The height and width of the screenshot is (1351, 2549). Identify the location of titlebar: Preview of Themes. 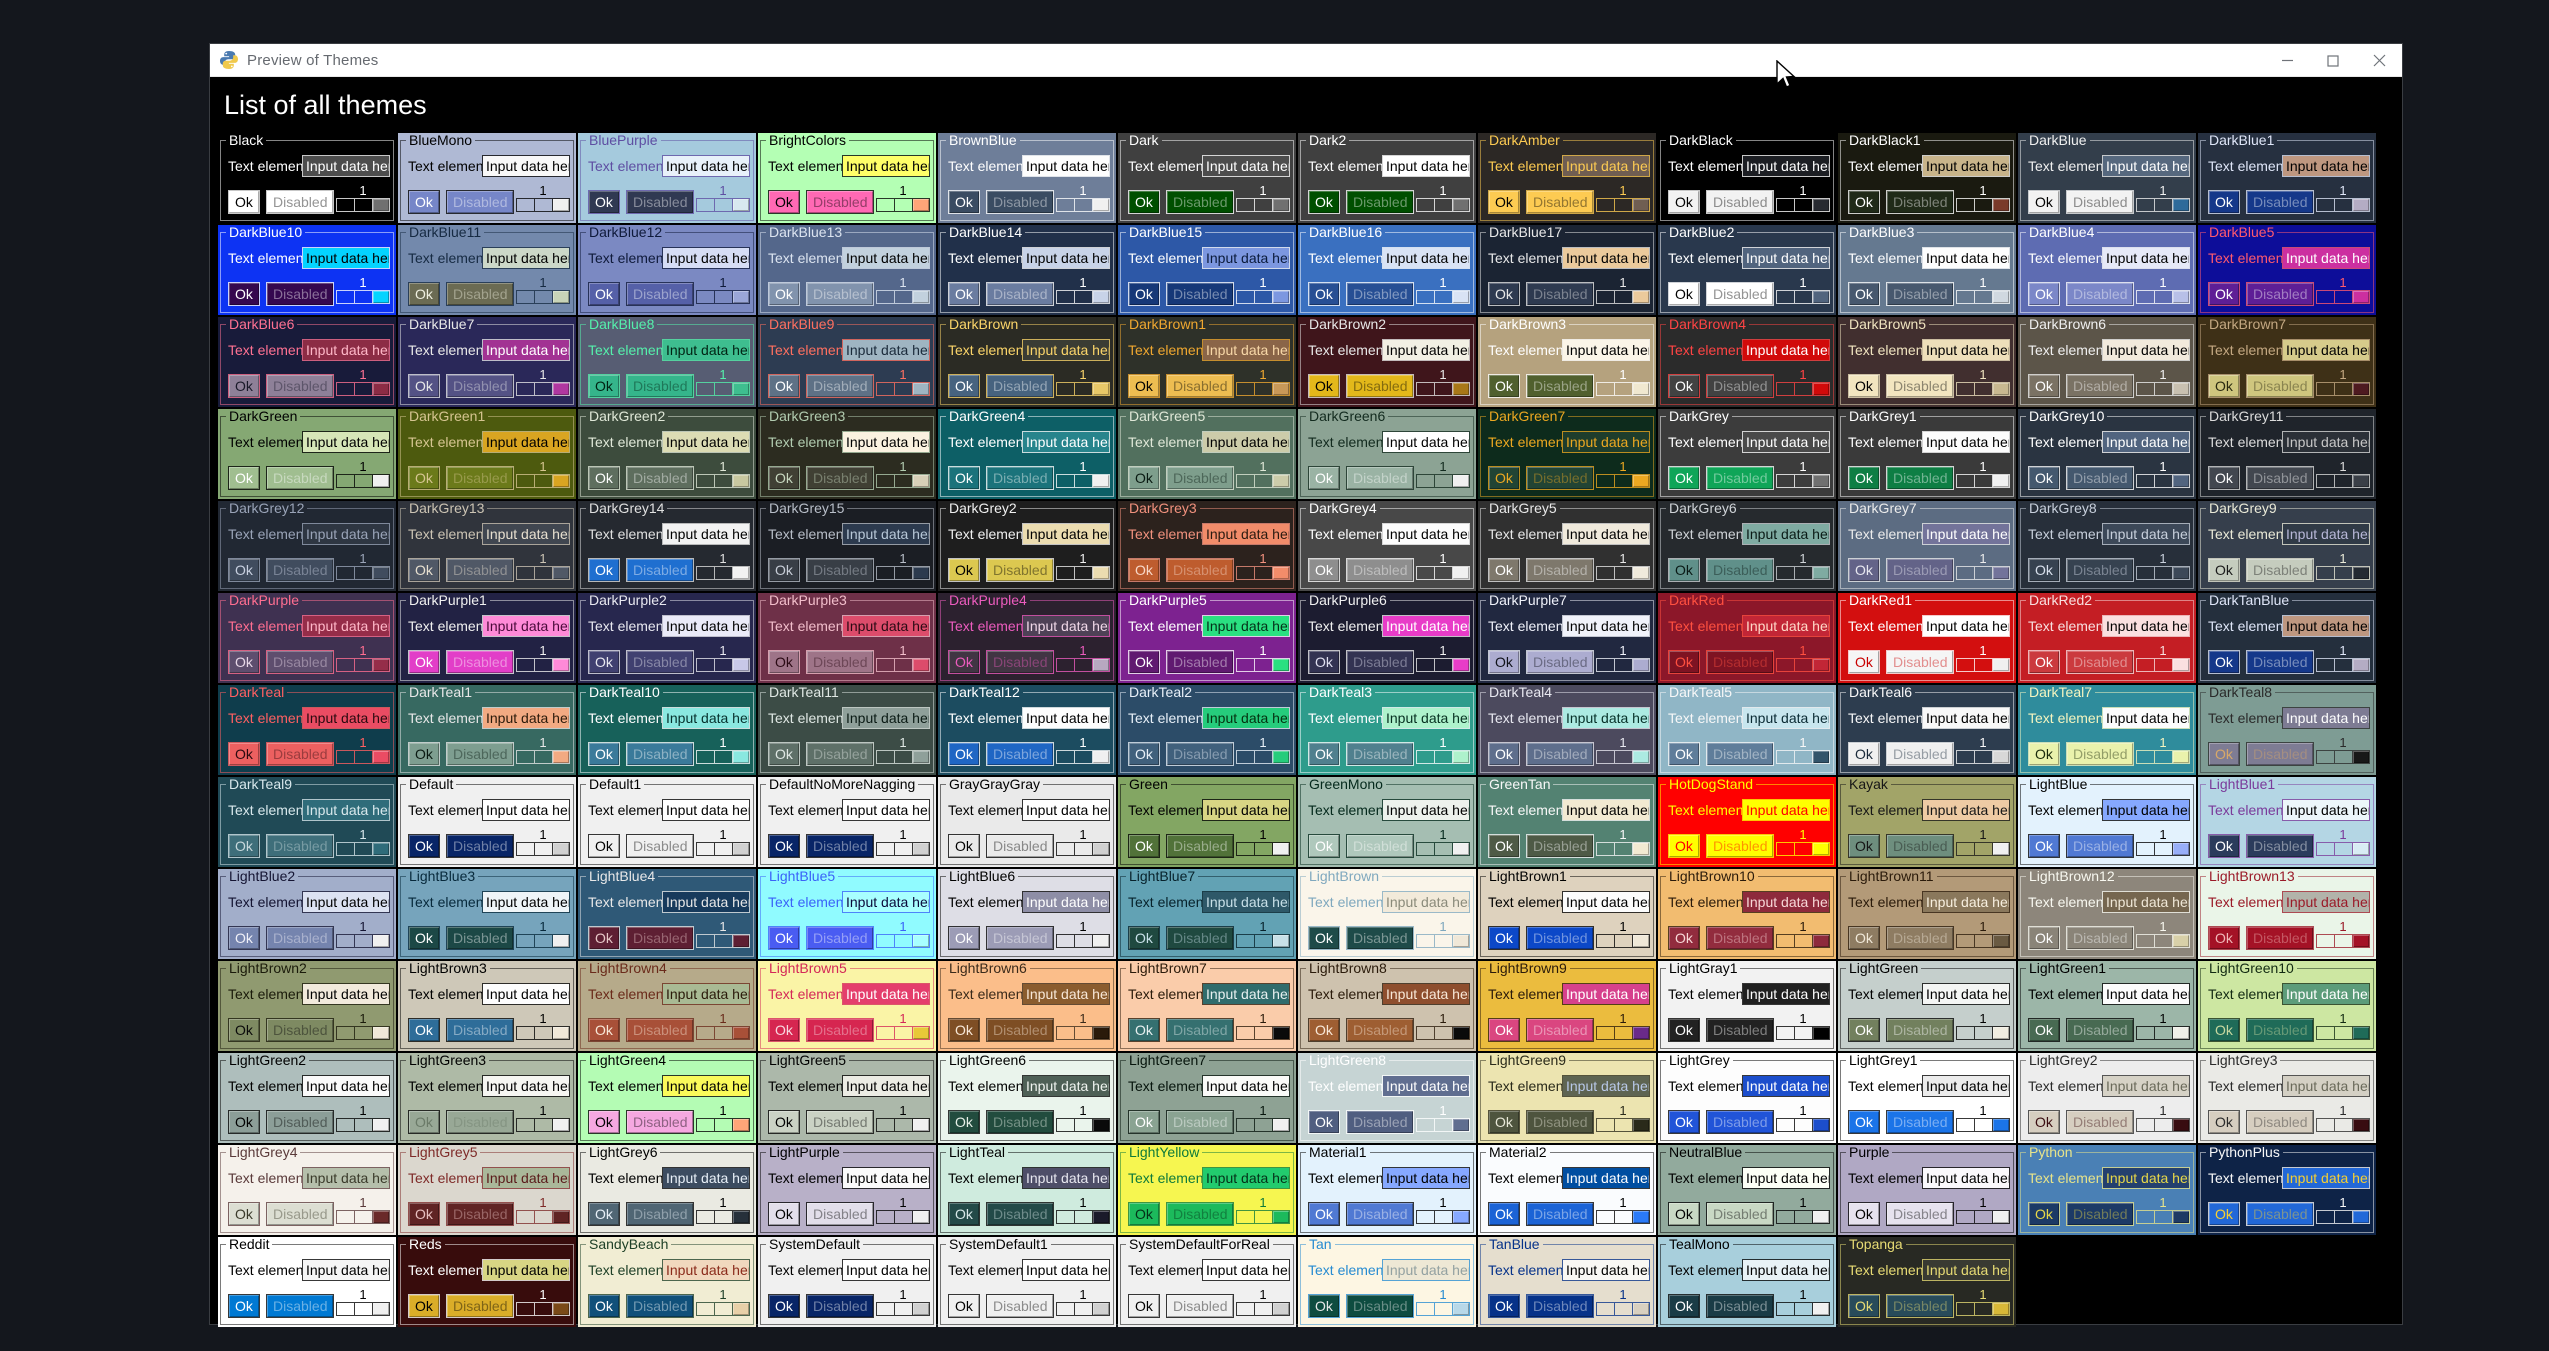
(1306, 60).